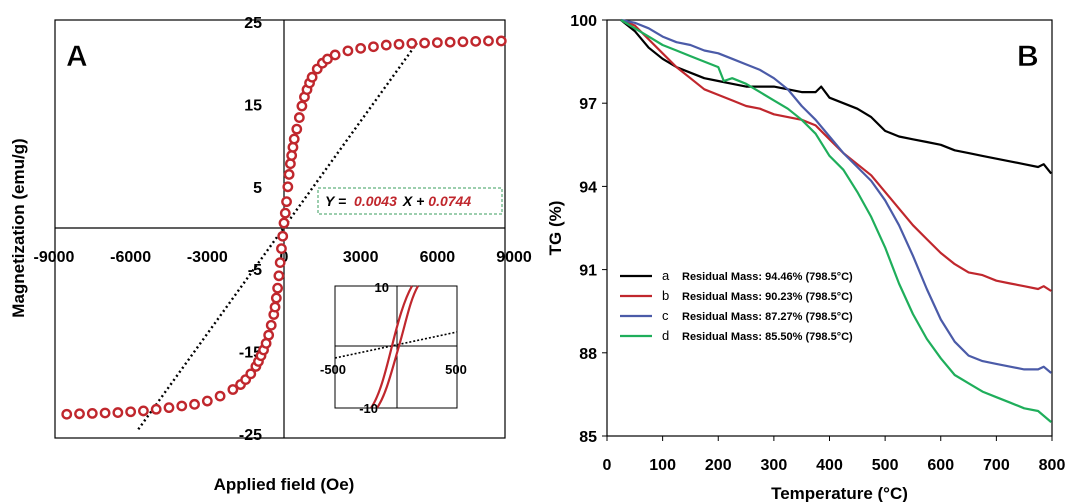 The height and width of the screenshot is (502, 1070). What do you see at coordinates (257, 188) in the screenshot?
I see `y-tick-label: 5` at bounding box center [257, 188].